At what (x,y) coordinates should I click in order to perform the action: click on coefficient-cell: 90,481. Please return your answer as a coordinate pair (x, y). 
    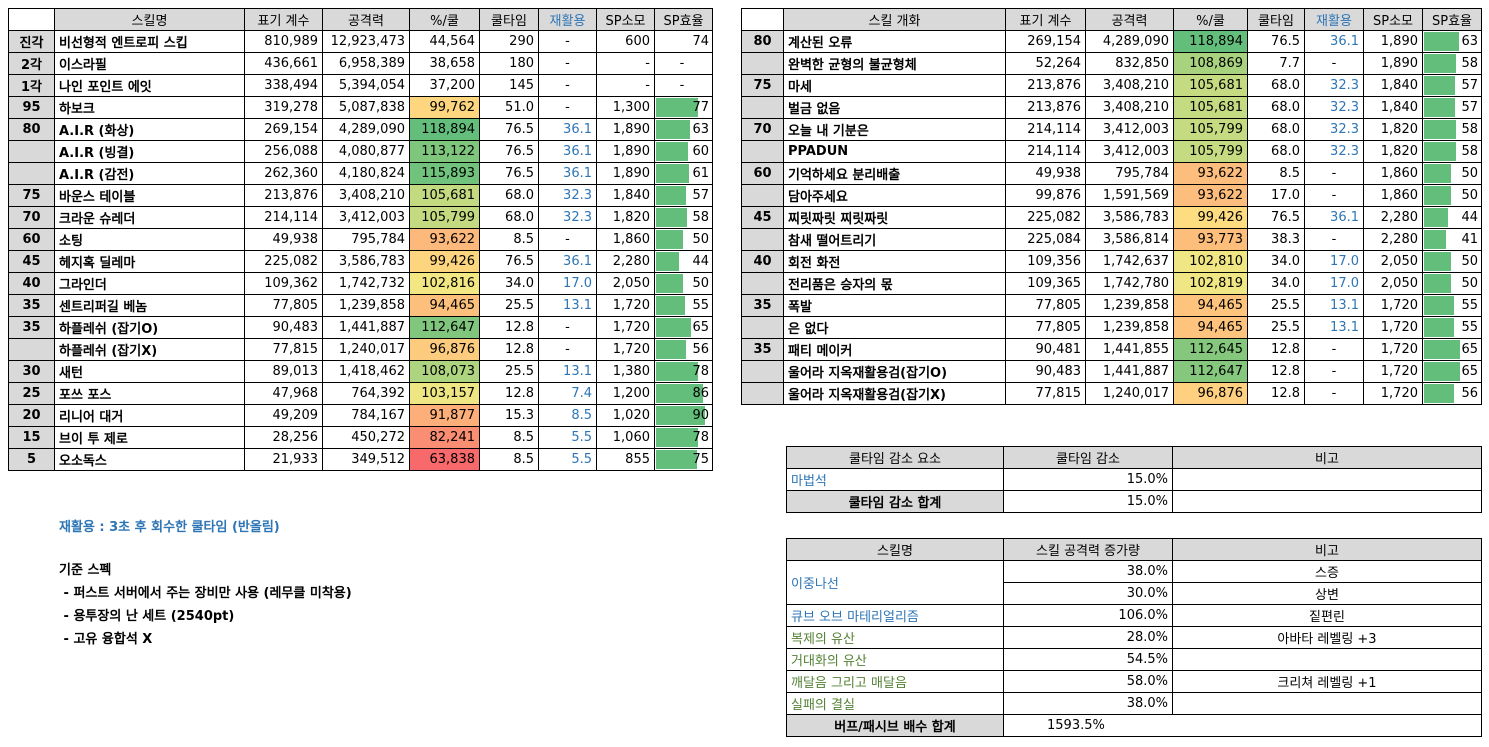
    Looking at the image, I should click on (1045, 349).